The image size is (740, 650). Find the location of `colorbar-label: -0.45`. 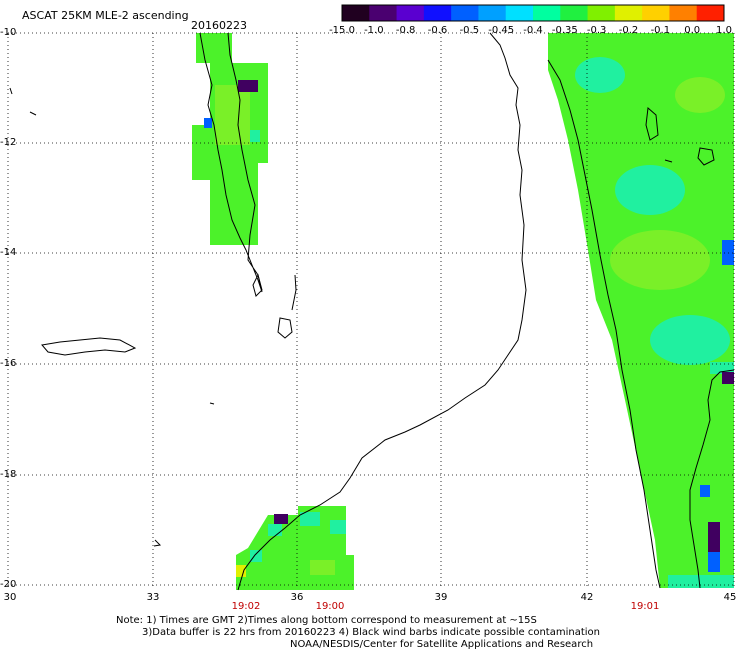

colorbar-label: -0.45 is located at coordinates (501, 30).